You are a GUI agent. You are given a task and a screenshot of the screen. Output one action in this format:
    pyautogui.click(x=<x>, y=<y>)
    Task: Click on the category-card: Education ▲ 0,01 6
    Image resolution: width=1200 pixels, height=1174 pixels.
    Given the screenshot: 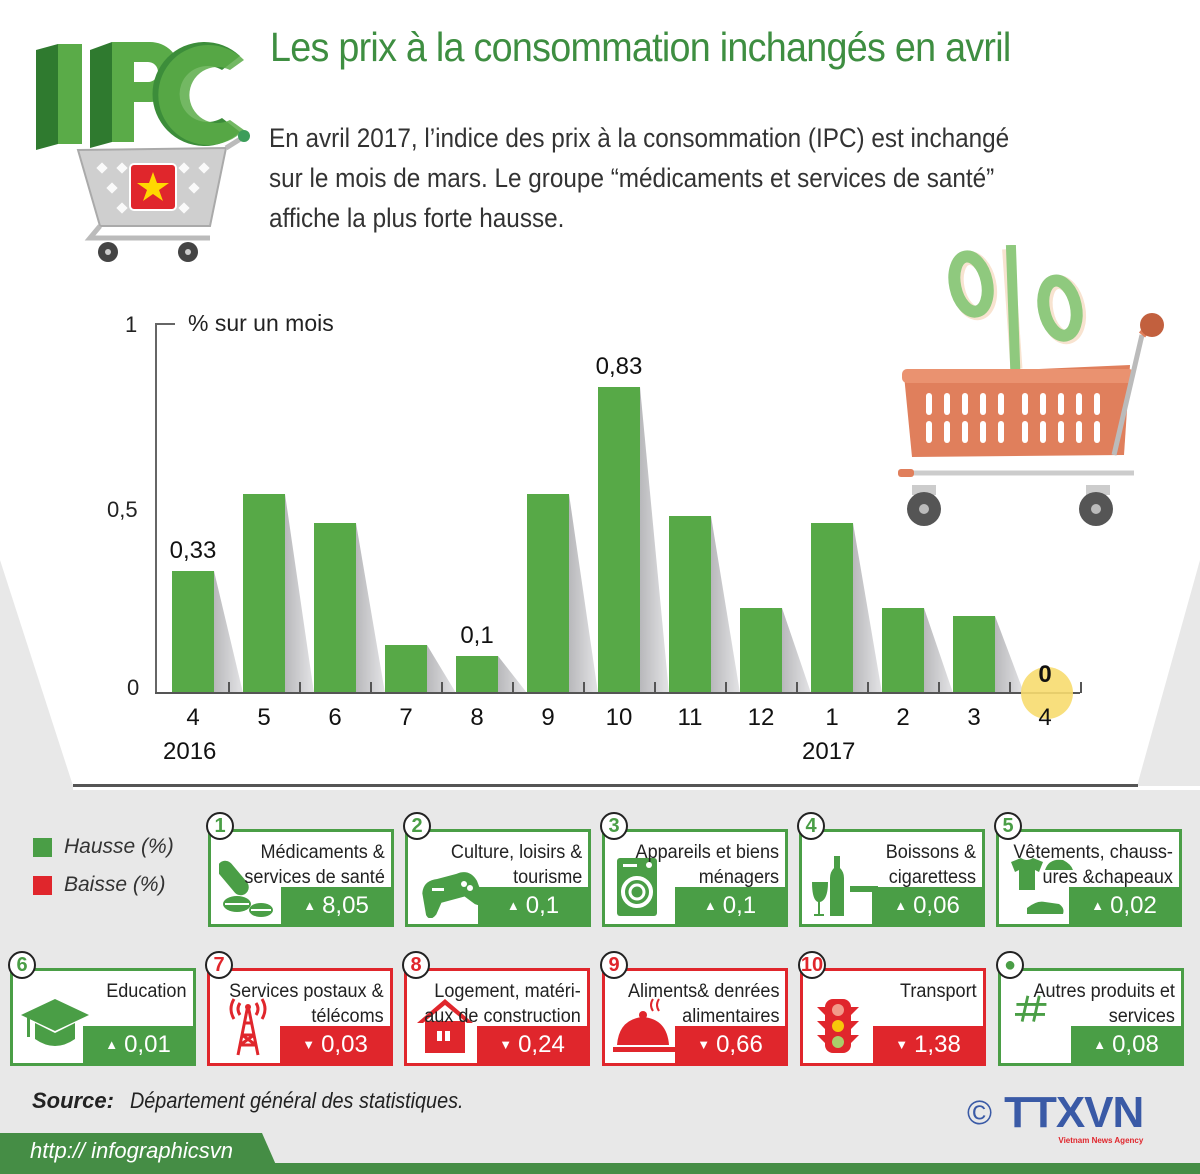 What is the action you would take?
    pyautogui.click(x=102, y=1008)
    